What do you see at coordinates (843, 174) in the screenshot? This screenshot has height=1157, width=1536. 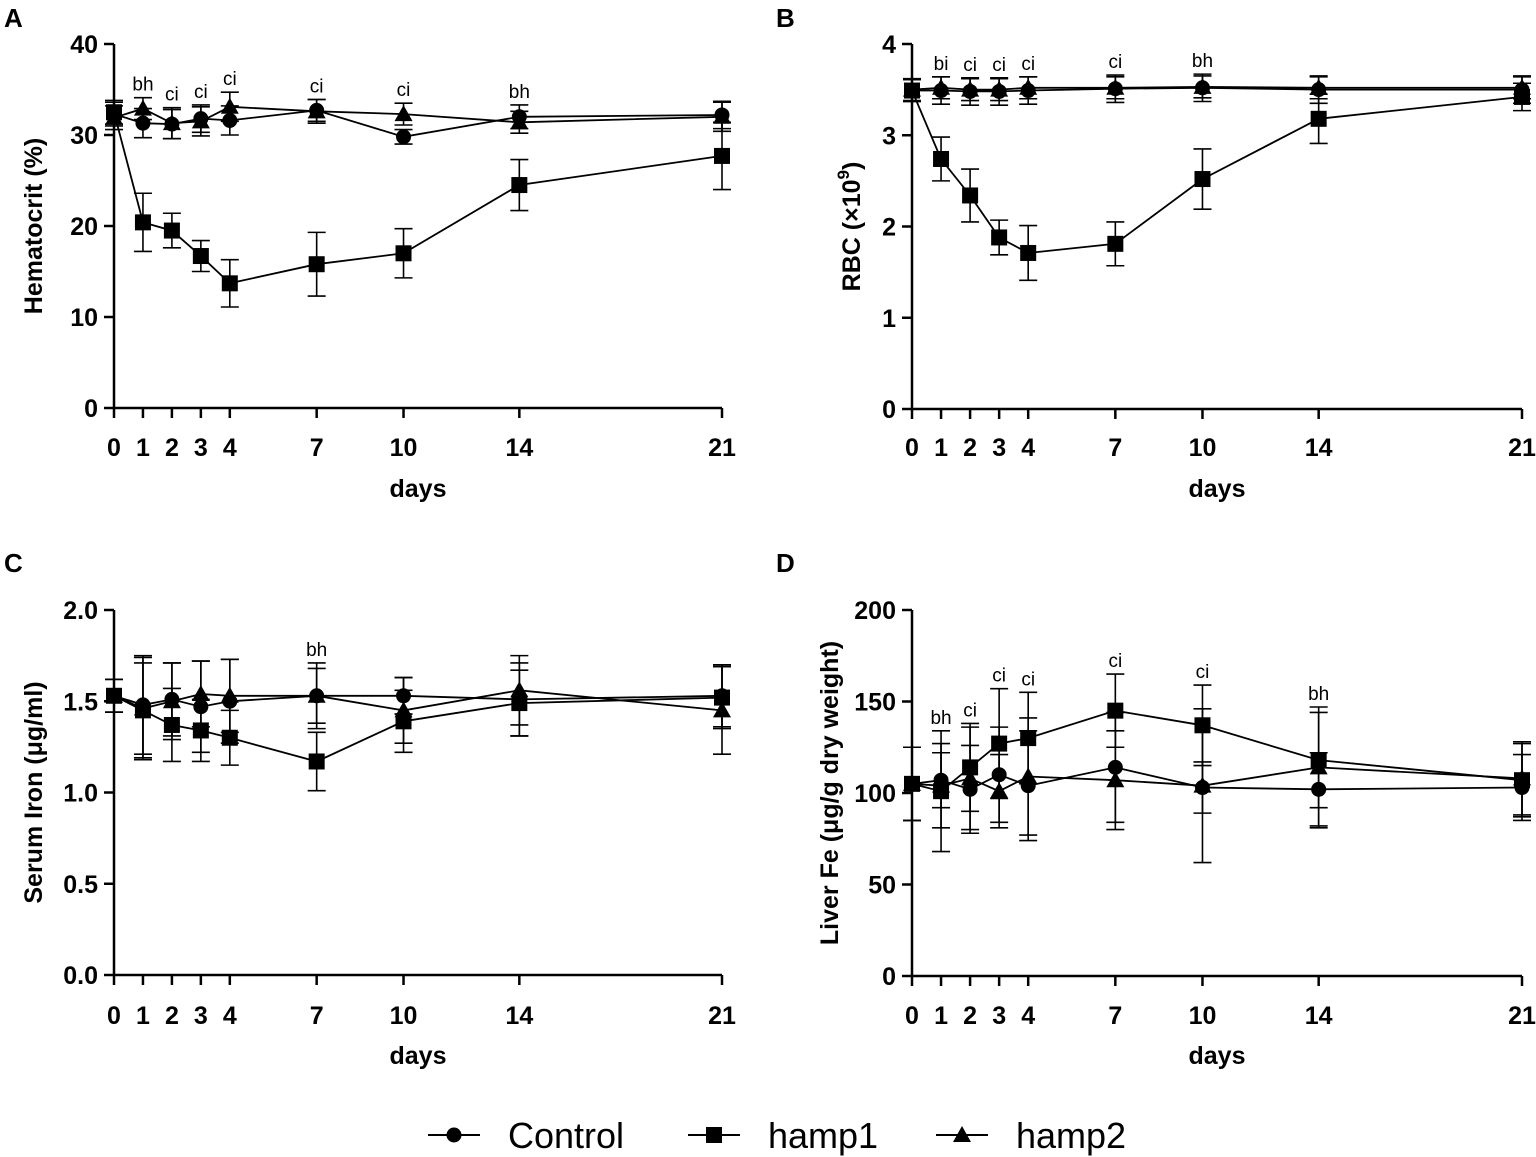 I see `y-axis-label-sup: 9` at bounding box center [843, 174].